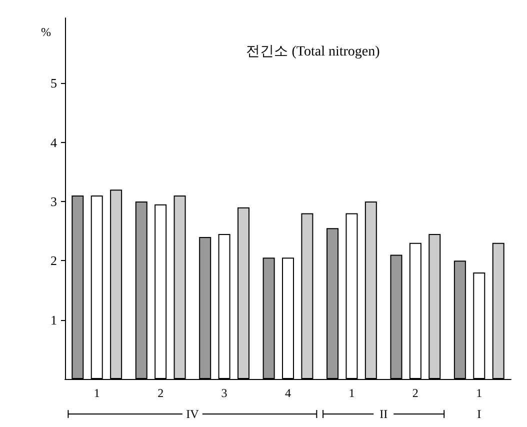 This screenshot has height=427, width=527. Describe the element at coordinates (313, 52) in the screenshot. I see `text: 전긴소 (Total nitrogen)` at that location.